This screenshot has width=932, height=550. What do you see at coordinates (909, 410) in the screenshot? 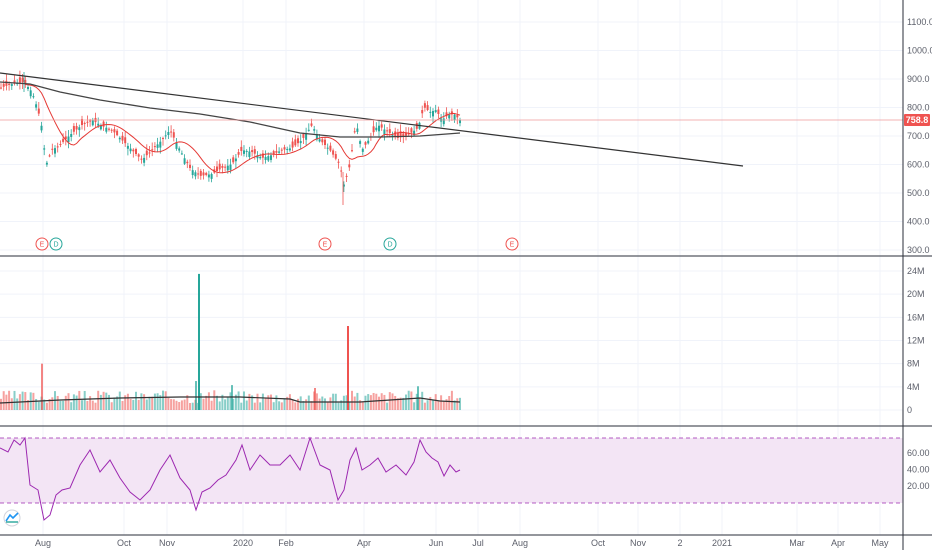
I see `volume-tick-label: 0` at bounding box center [909, 410].